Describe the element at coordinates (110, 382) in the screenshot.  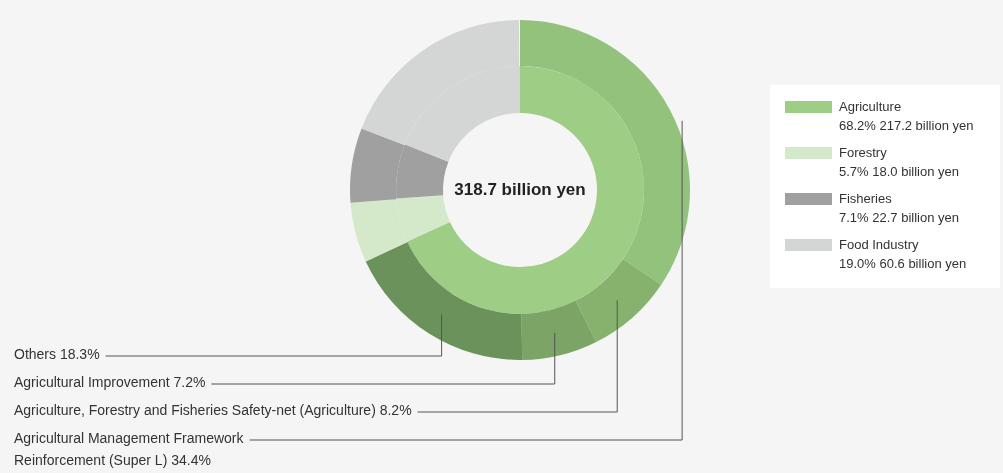
I see `data-label: Agricultural Improvement 7.2%` at that location.